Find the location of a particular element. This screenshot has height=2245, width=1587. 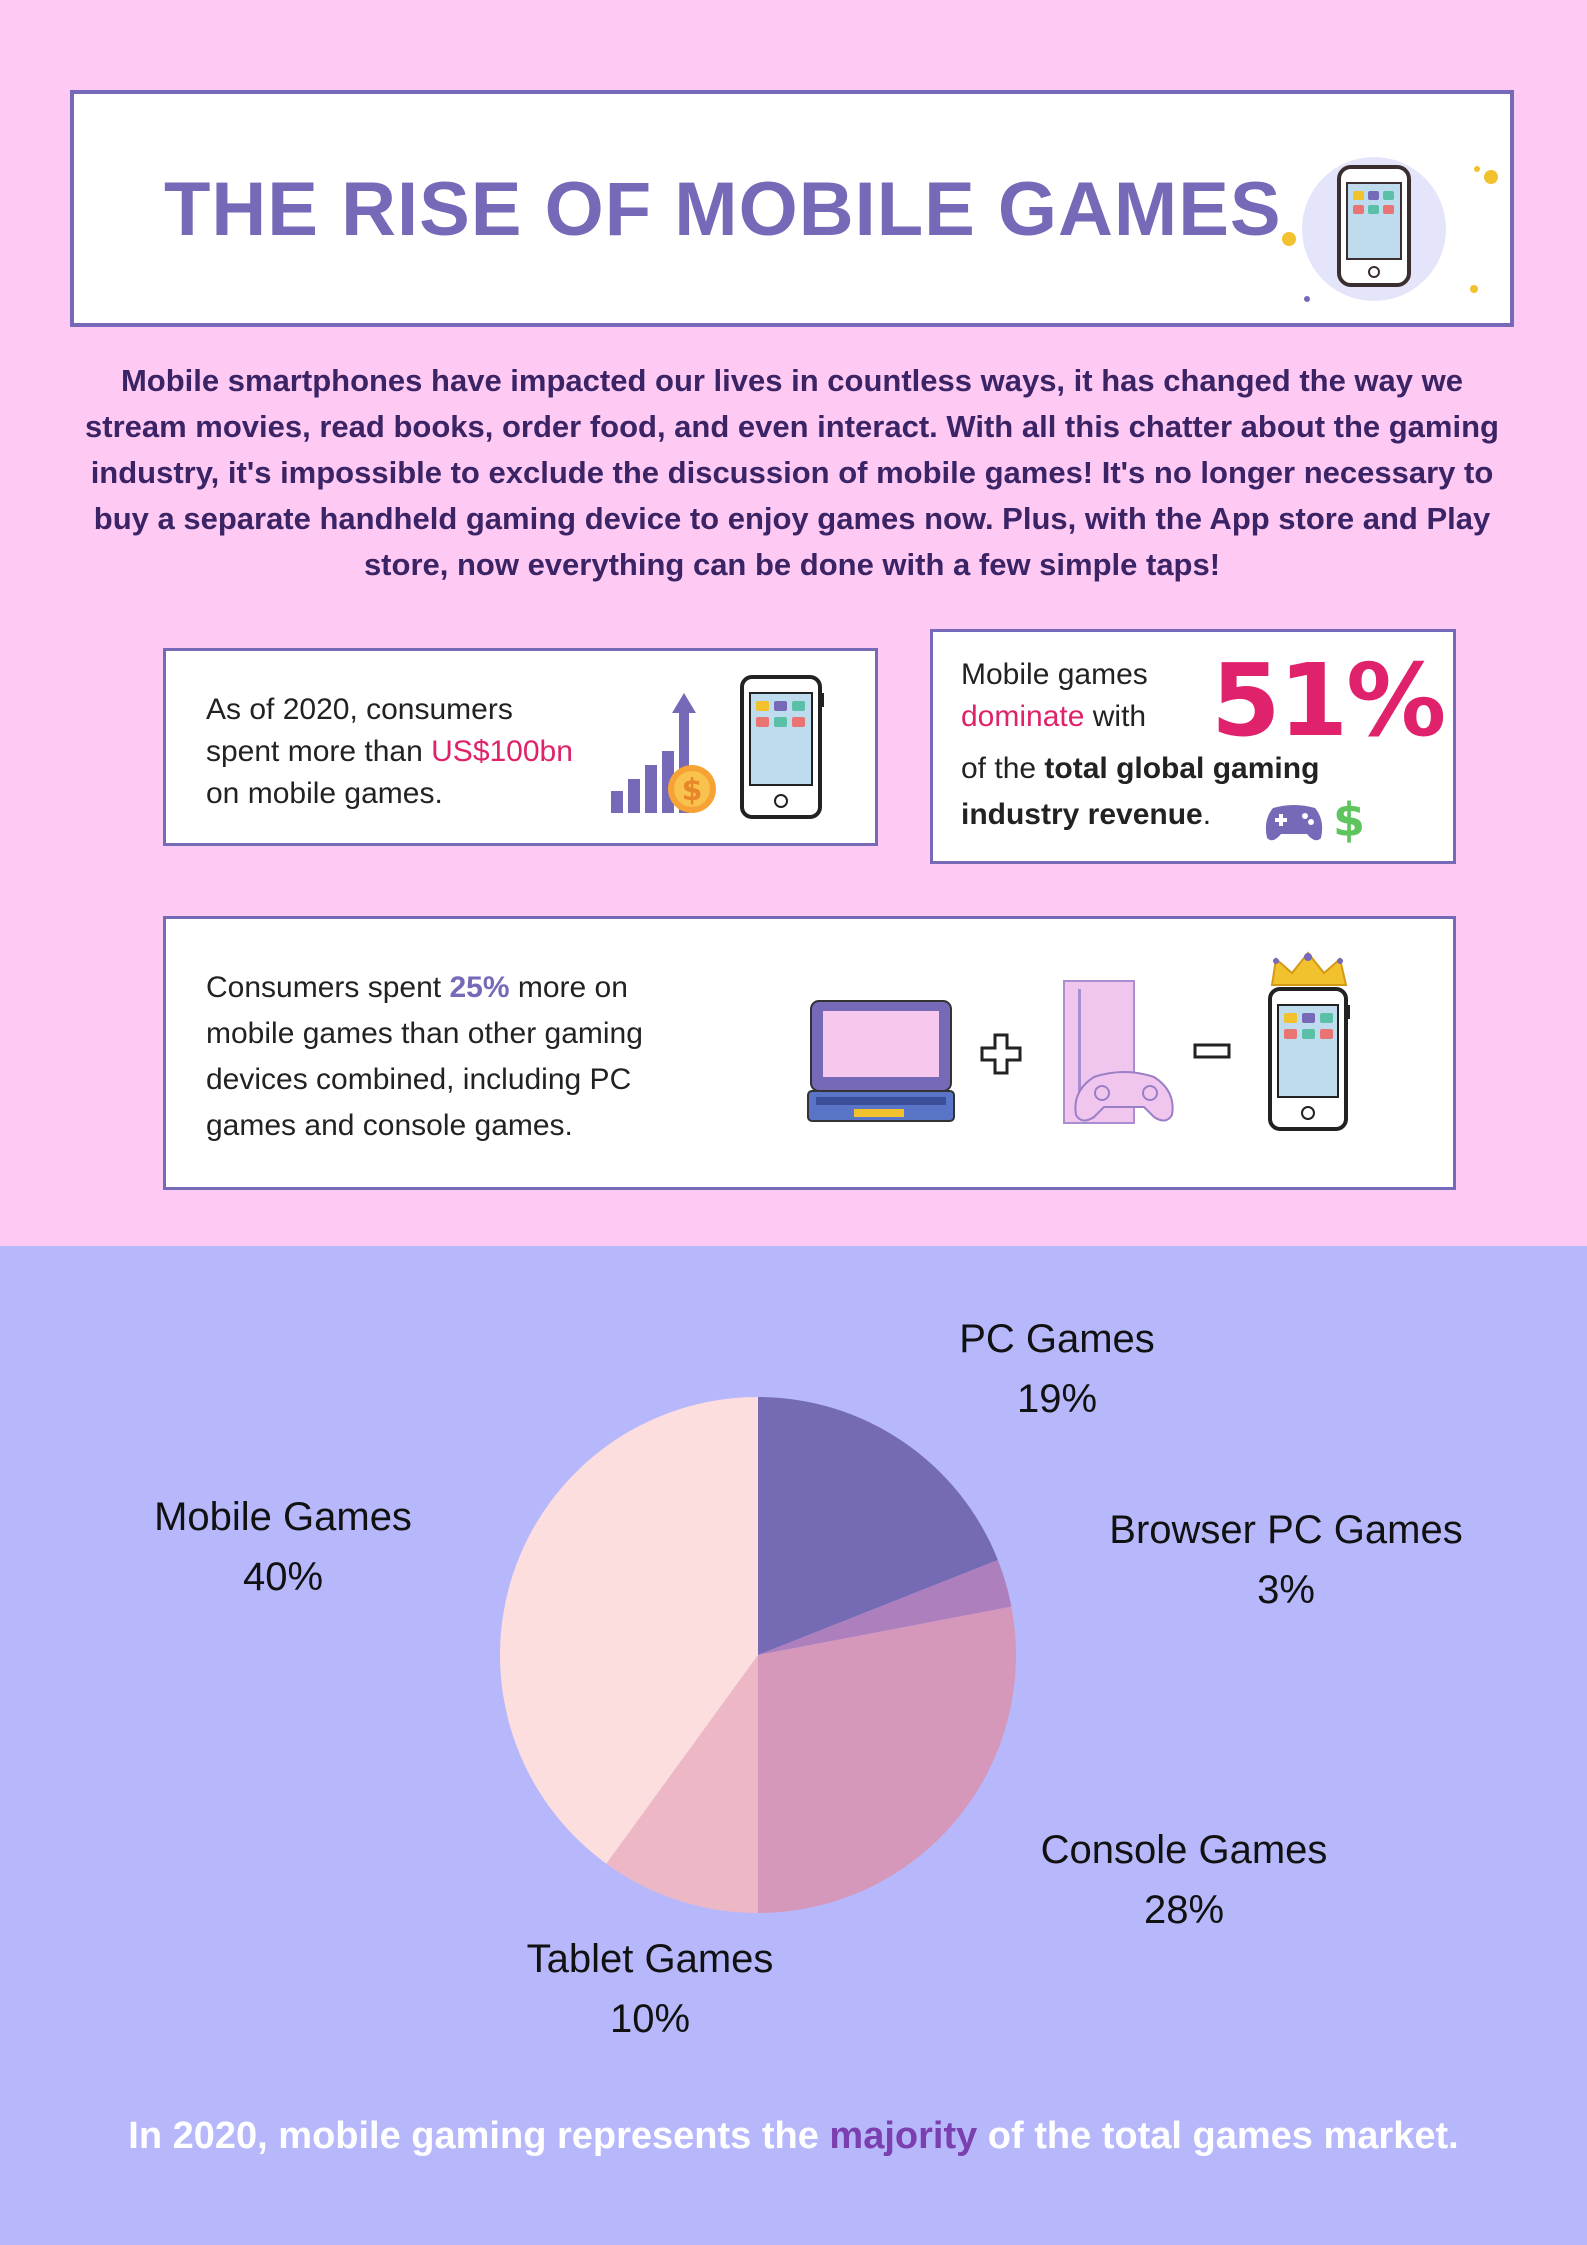

stat-line: dominate with is located at coordinates (1054, 717).